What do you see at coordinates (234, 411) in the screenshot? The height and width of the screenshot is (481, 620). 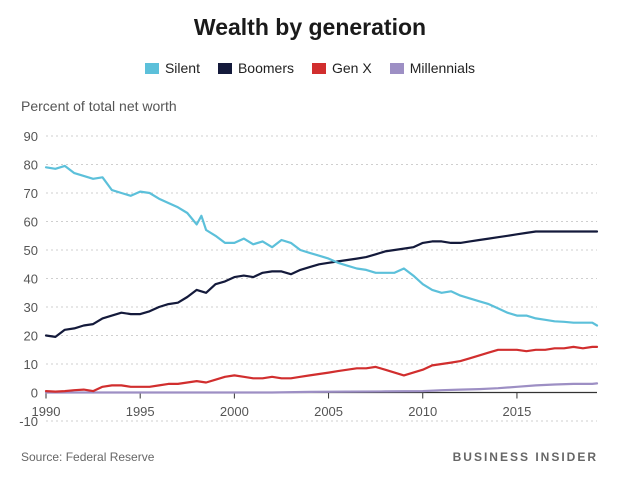 I see `x-tick-label: 2000` at bounding box center [234, 411].